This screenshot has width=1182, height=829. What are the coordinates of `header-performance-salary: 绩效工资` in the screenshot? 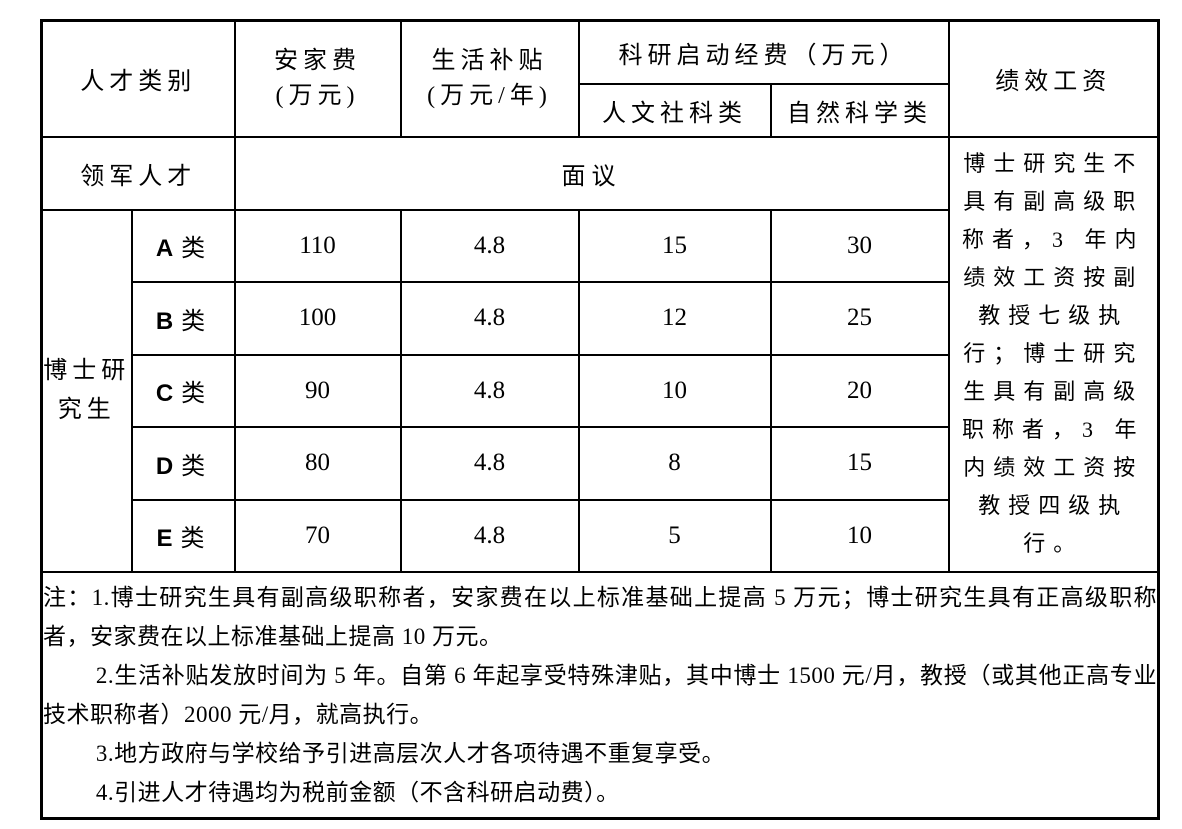 It's located at (1053, 78).